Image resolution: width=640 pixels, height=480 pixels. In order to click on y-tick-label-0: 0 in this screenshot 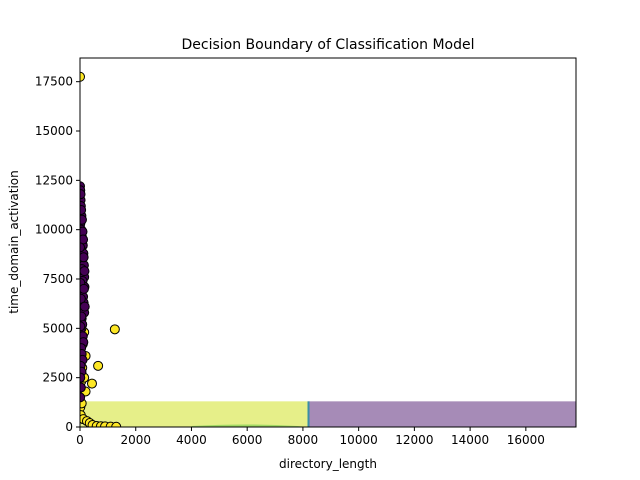, I will do `click(69, 427)`.